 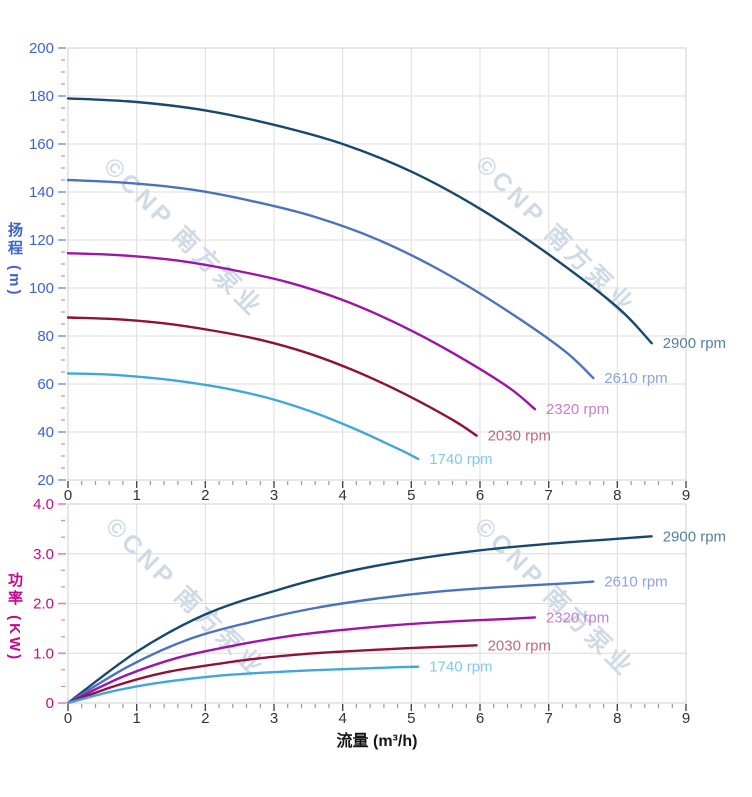 What do you see at coordinates (45, 384) in the screenshot?
I see `y-tick-label: 60` at bounding box center [45, 384].